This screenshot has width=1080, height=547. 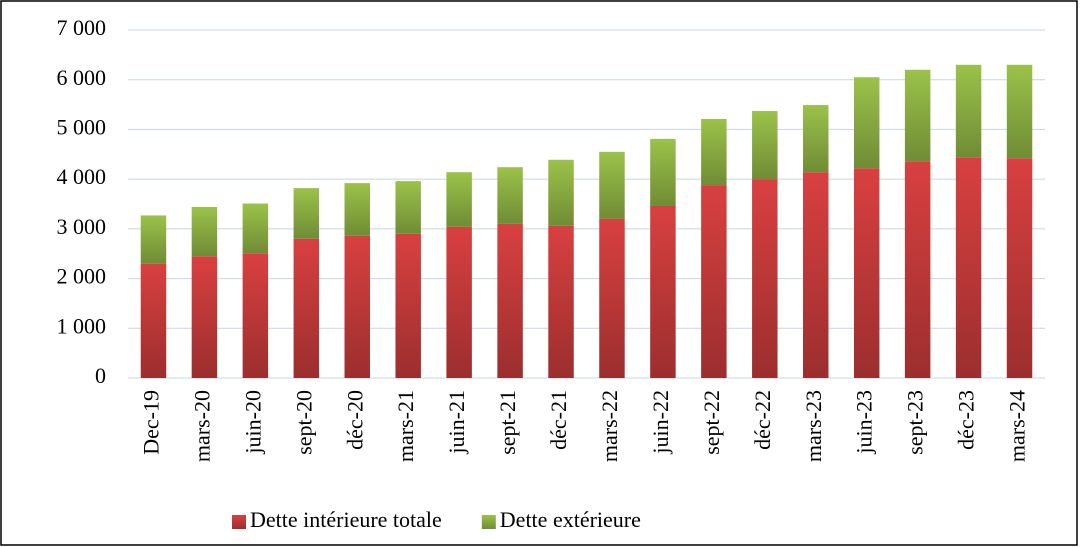 What do you see at coordinates (252, 422) in the screenshot?
I see `x-tick-label: juin-20` at bounding box center [252, 422].